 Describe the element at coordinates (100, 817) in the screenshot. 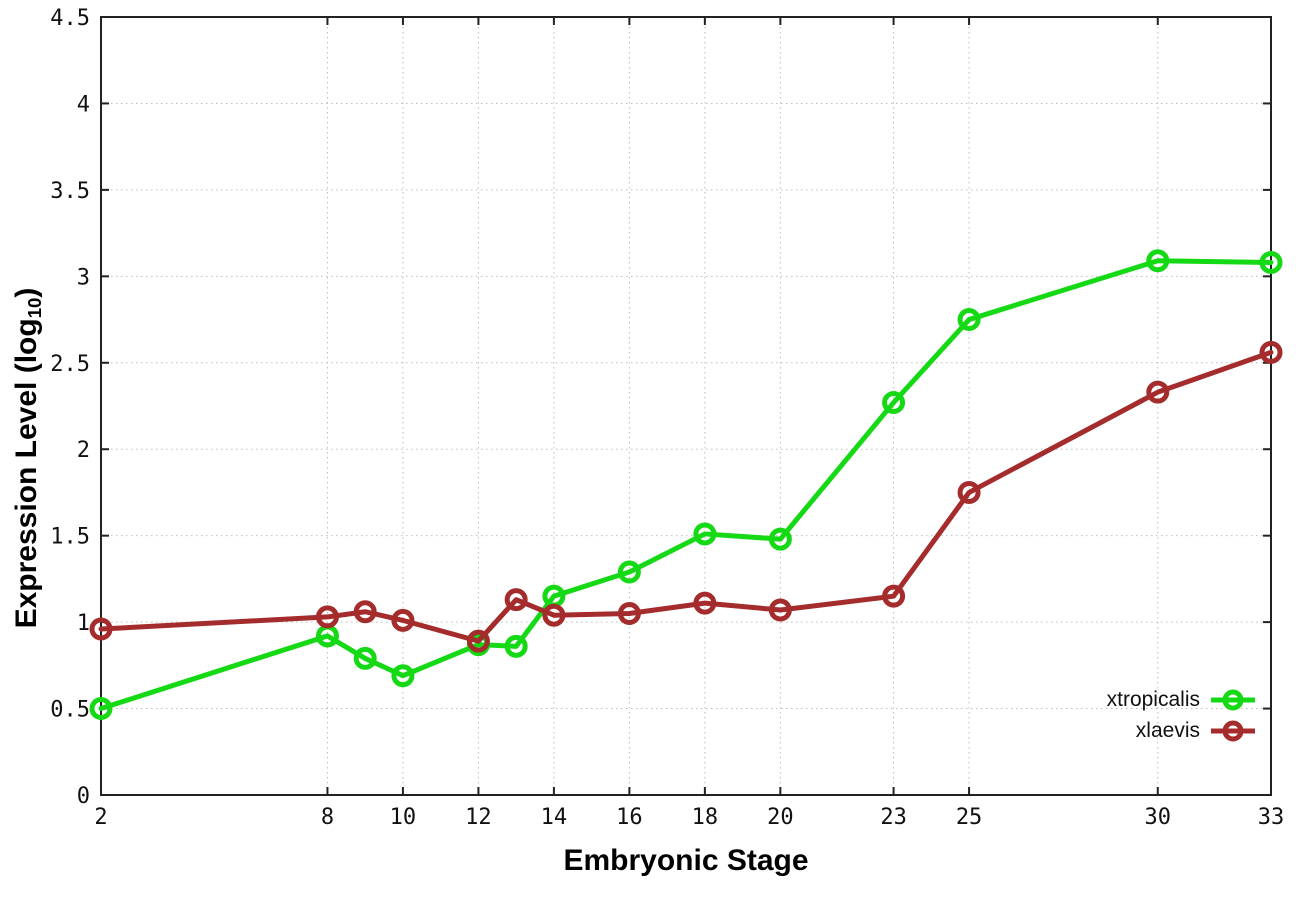

I see `x-tick-label: 2` at that location.